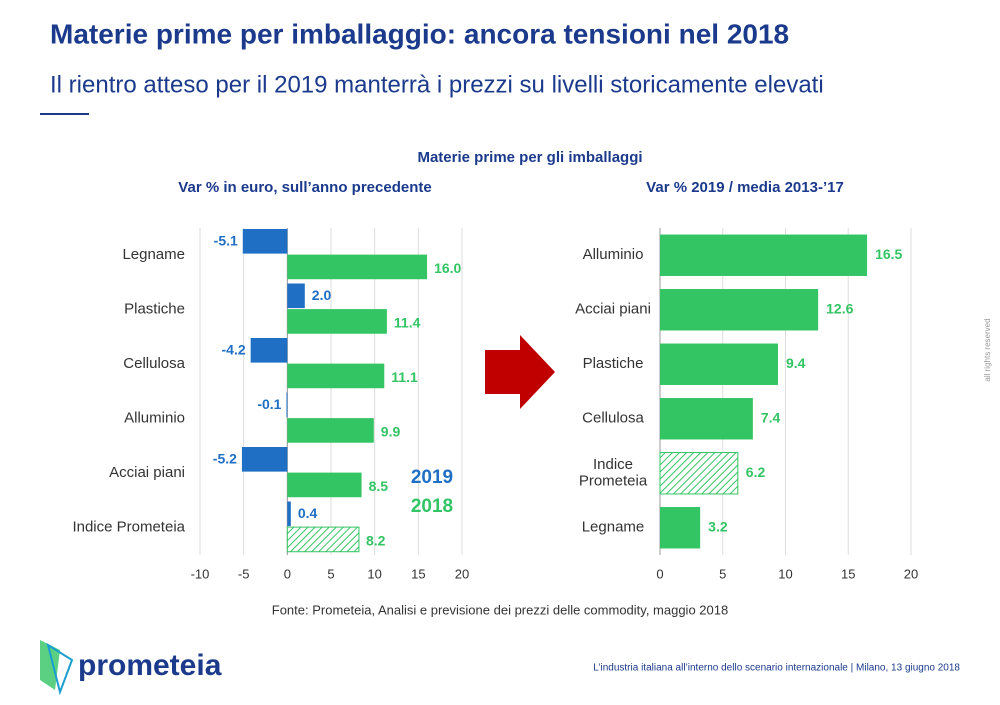  What do you see at coordinates (796, 363) in the screenshot?
I see `value-label: 9.4` at bounding box center [796, 363].